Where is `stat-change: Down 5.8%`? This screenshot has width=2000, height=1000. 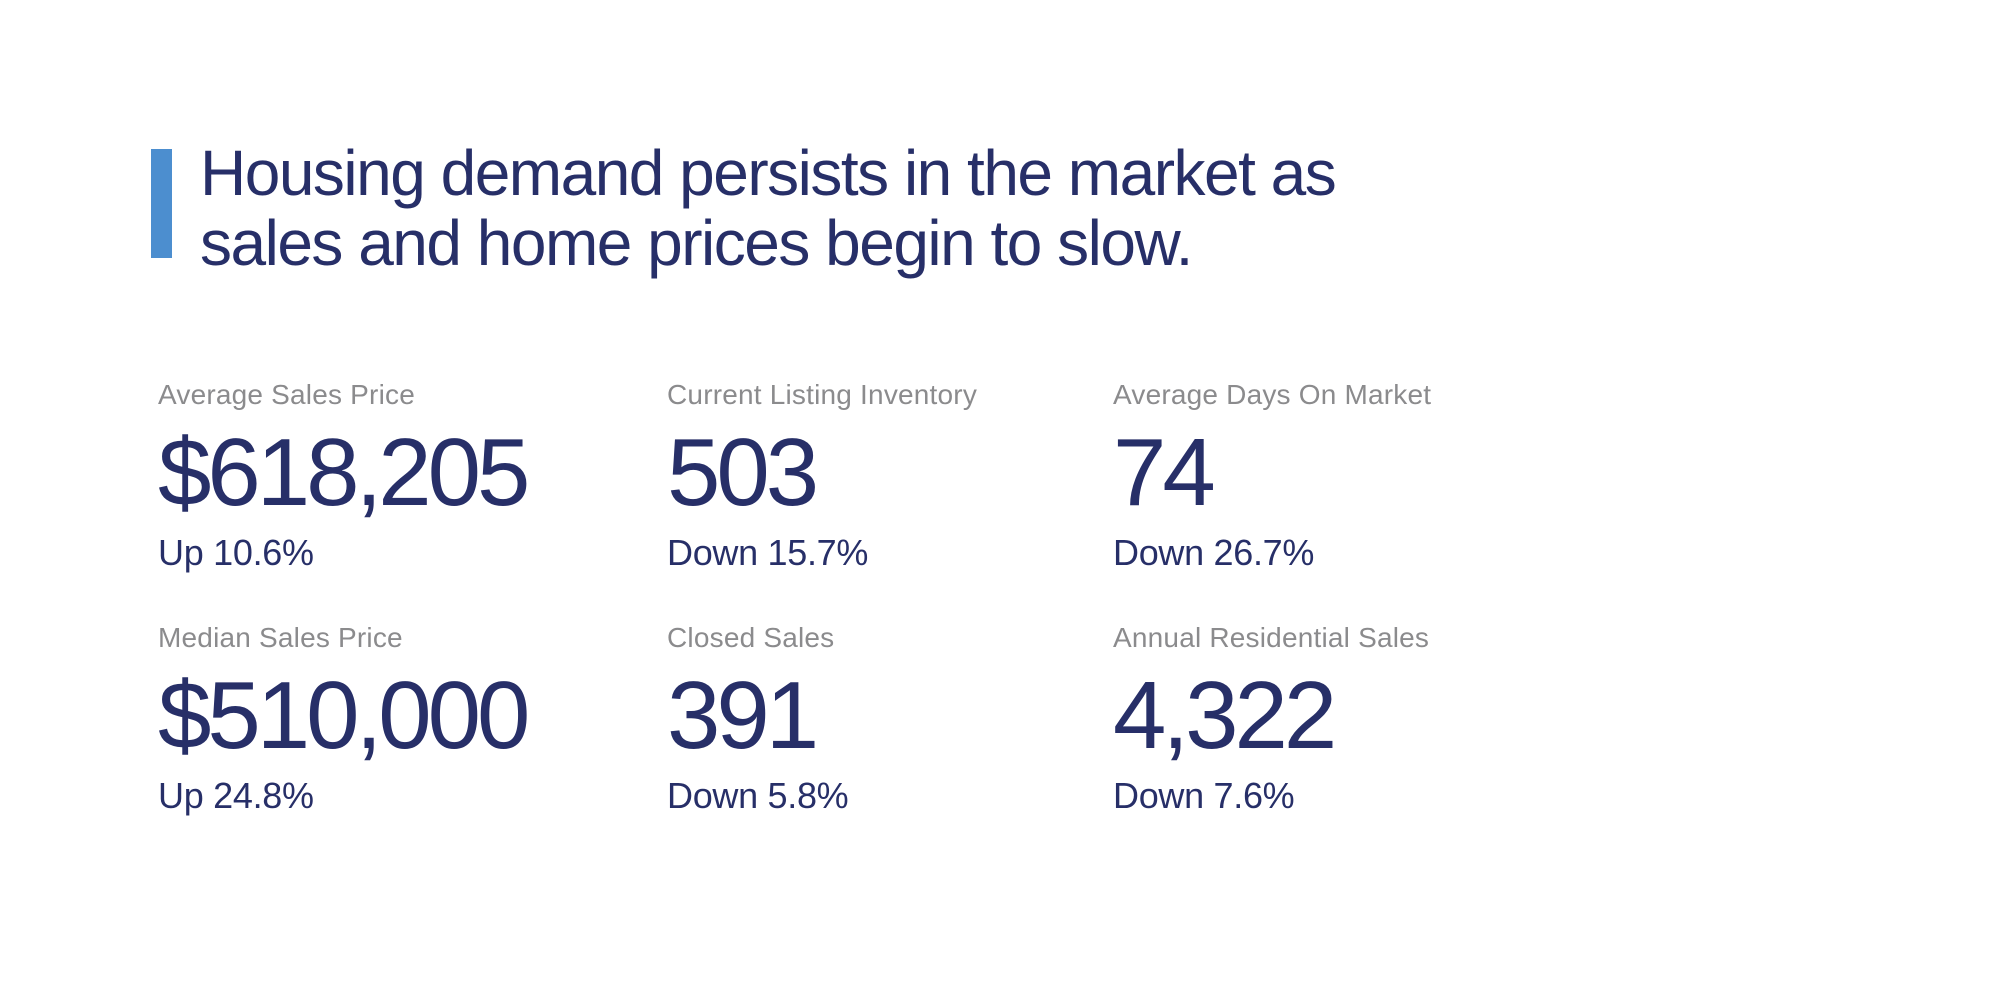
stat-change: Down 5.8% is located at coordinates (758, 795).